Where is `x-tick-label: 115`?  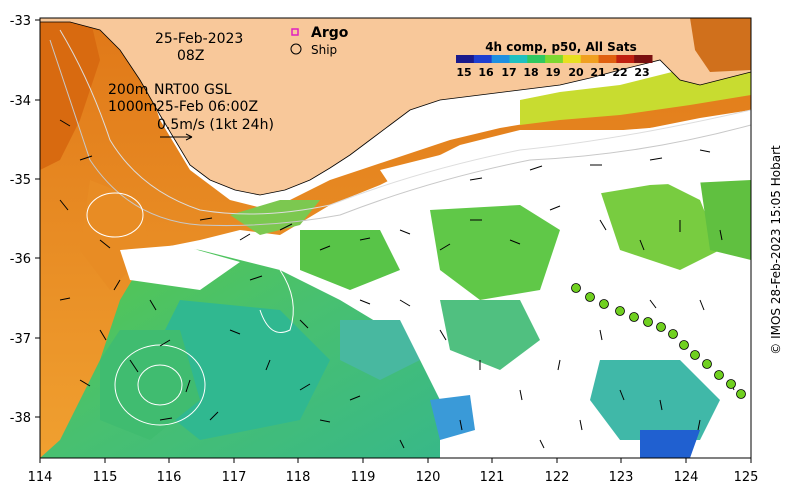 x-tick-label: 115 is located at coordinates (105, 477).